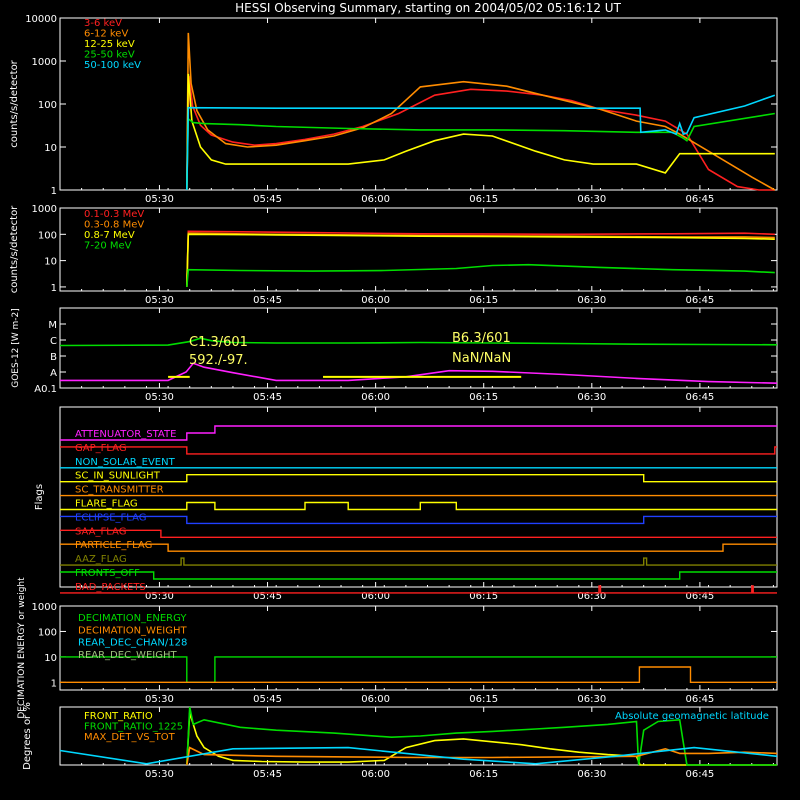 The image size is (800, 800). What do you see at coordinates (103, 23) in the screenshot?
I see `legend-entry: 3-6 keV` at bounding box center [103, 23].